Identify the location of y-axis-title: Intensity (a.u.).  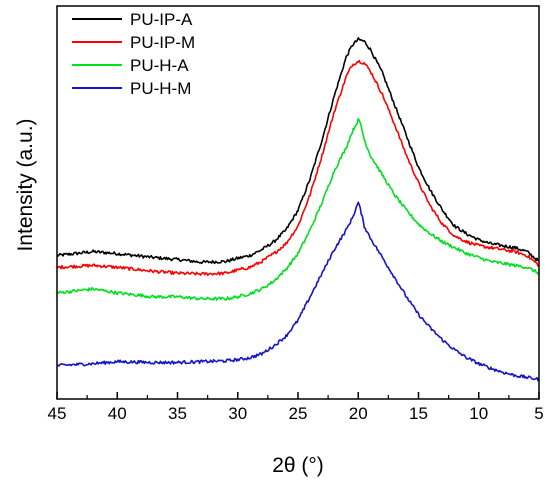
(25, 184).